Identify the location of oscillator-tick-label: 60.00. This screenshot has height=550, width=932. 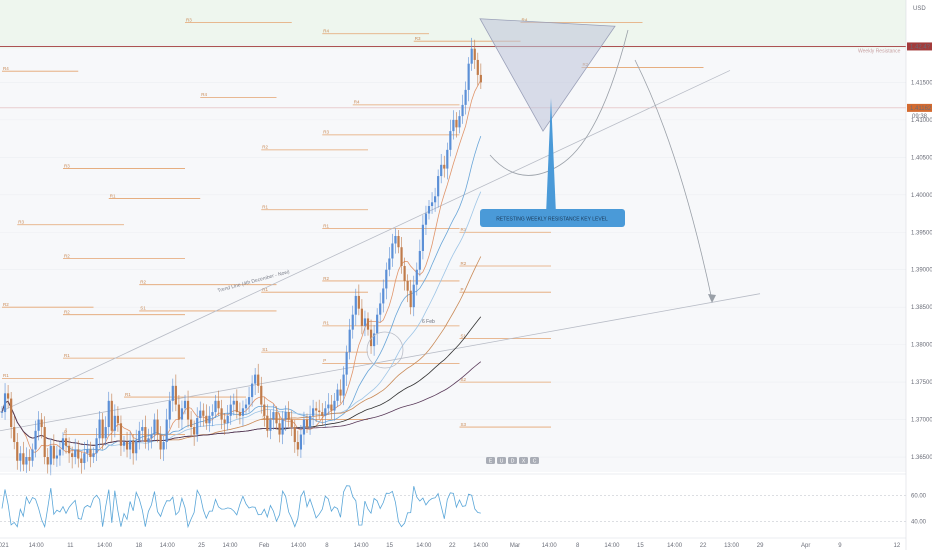
(919, 497).